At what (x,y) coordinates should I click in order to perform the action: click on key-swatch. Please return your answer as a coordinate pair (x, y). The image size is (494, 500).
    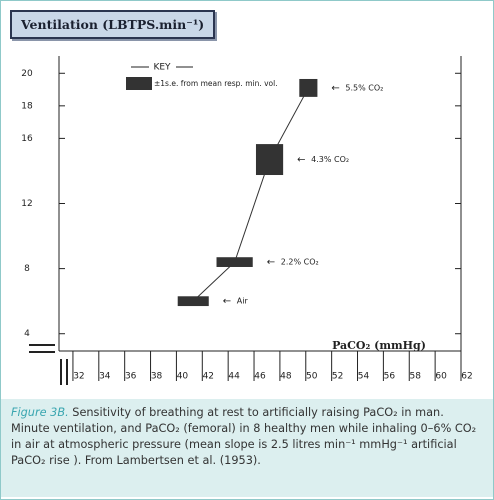
    Looking at the image, I should click on (139, 83).